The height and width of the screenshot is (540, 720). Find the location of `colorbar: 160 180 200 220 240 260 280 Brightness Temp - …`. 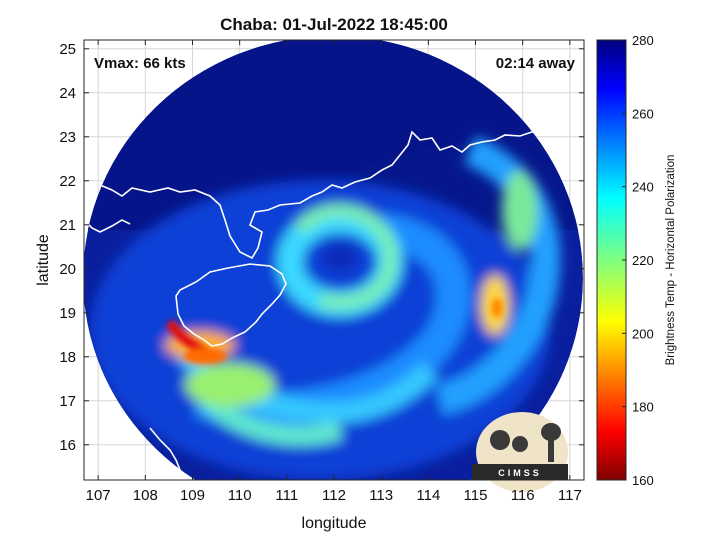

colorbar: 160 180 200 220 240 260 280 Brightness Temp - … is located at coordinates (636, 260).